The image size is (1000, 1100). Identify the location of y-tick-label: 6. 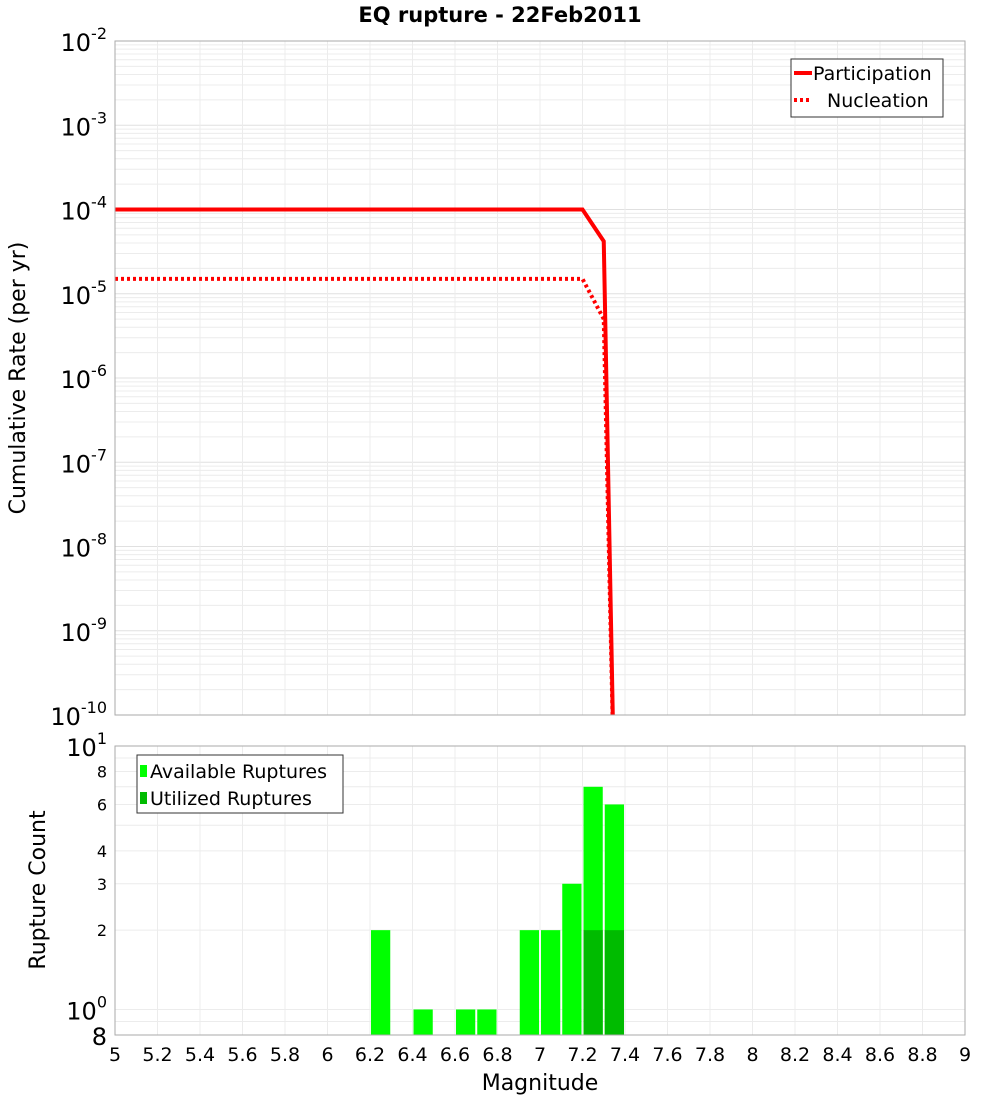
(102, 804).